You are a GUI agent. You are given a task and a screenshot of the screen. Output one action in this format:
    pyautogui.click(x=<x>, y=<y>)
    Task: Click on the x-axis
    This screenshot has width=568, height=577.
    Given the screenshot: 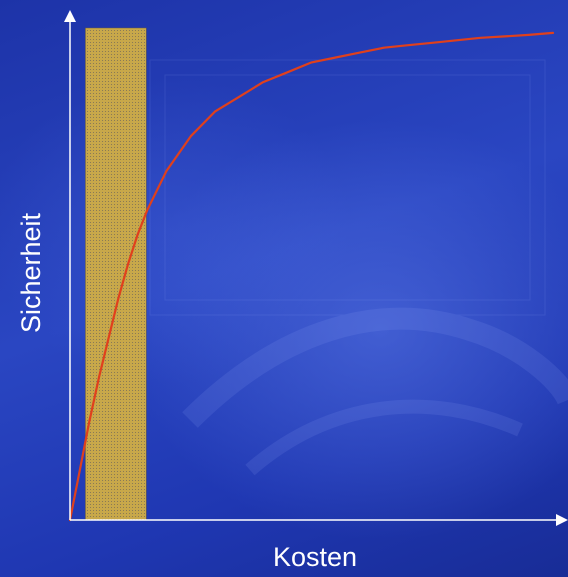 What is the action you would take?
    pyautogui.click(x=319, y=520)
    